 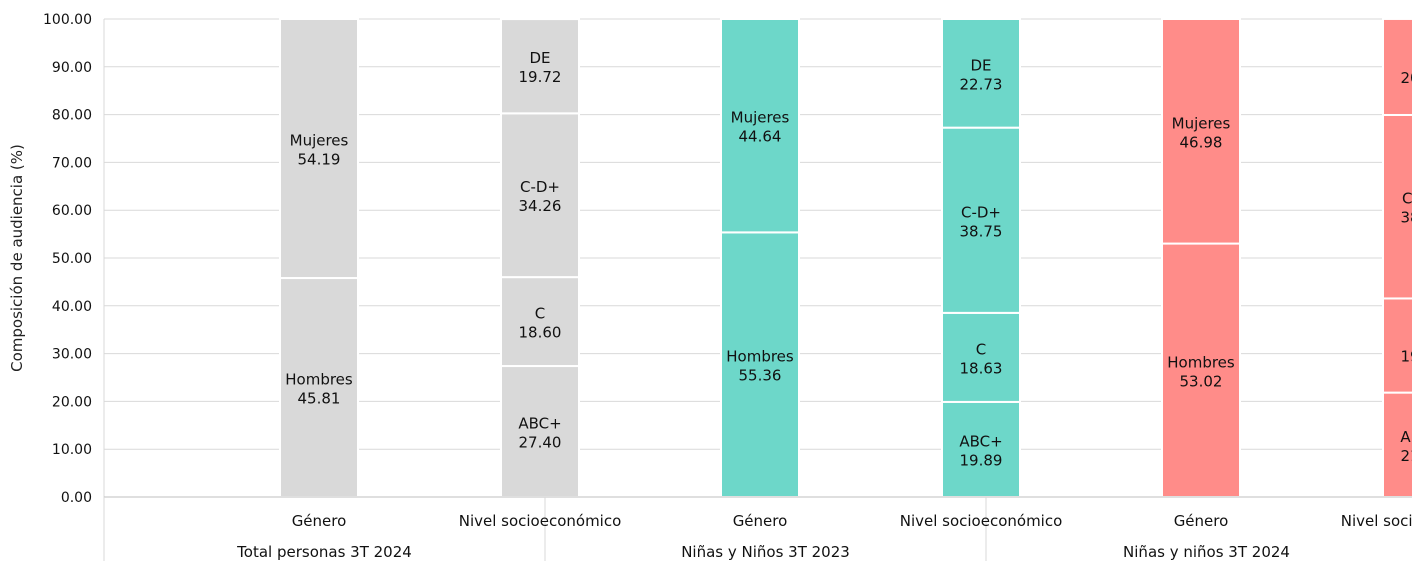 I want to click on segment-value-label: 55.36, so click(x=760, y=376).